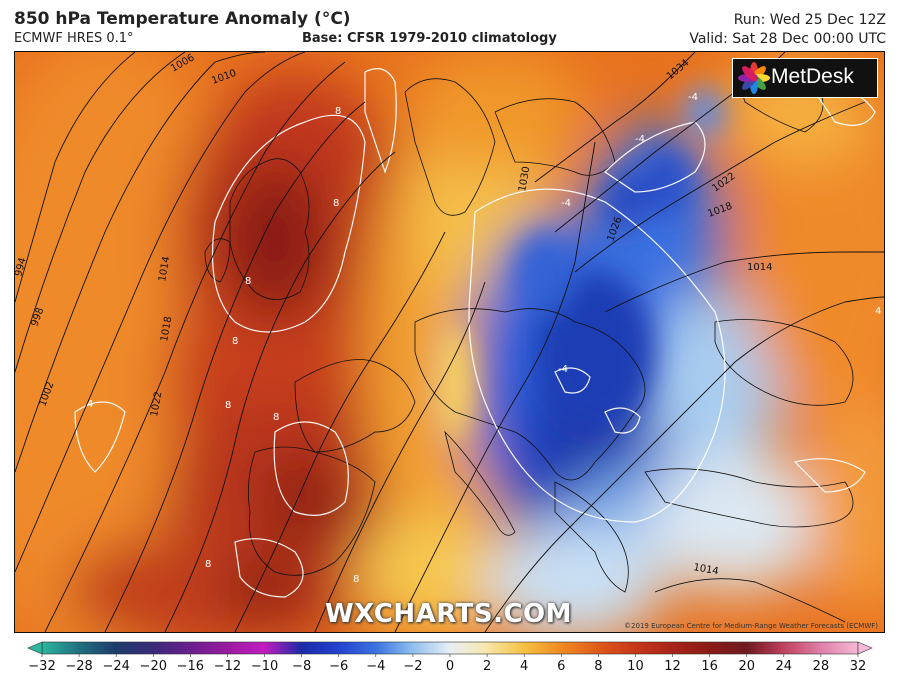 Image resolution: width=900 pixels, height=689 pixels. Describe the element at coordinates (821, 666) in the screenshot. I see `colorbar-tick-label: 28` at that location.